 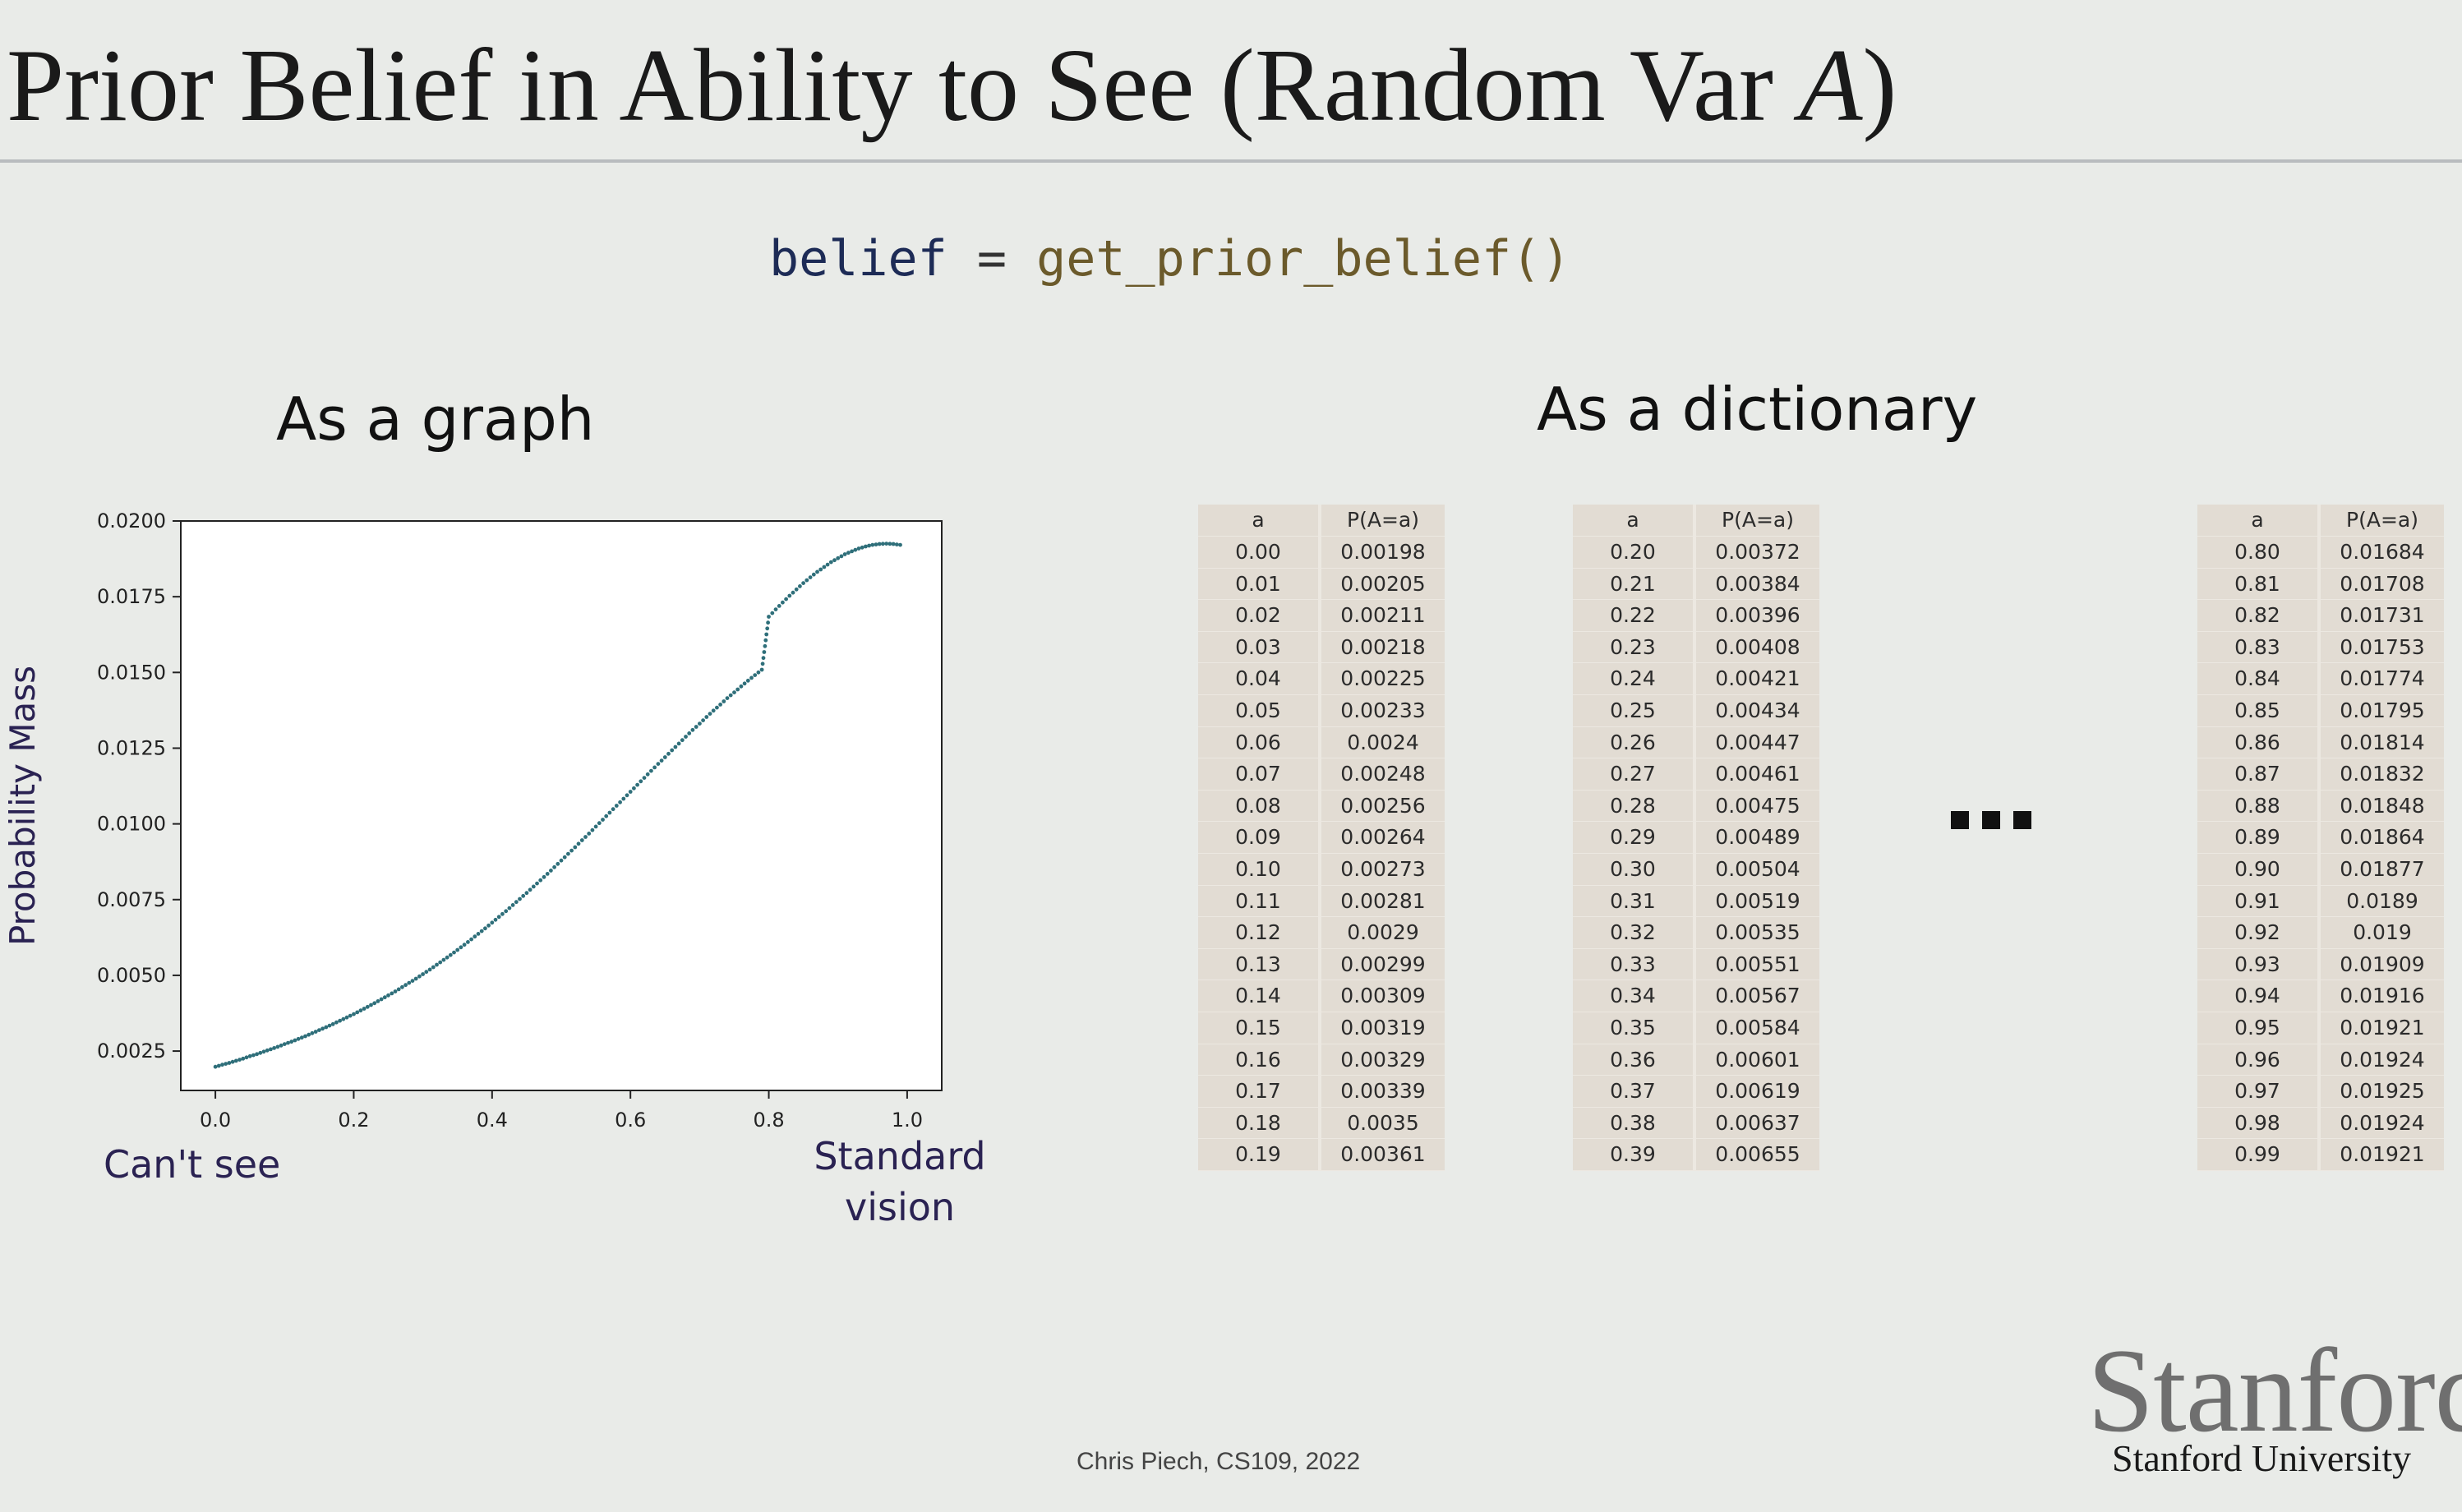 I want to click on table-row: 0.24 0.00421, so click(x=1696, y=678).